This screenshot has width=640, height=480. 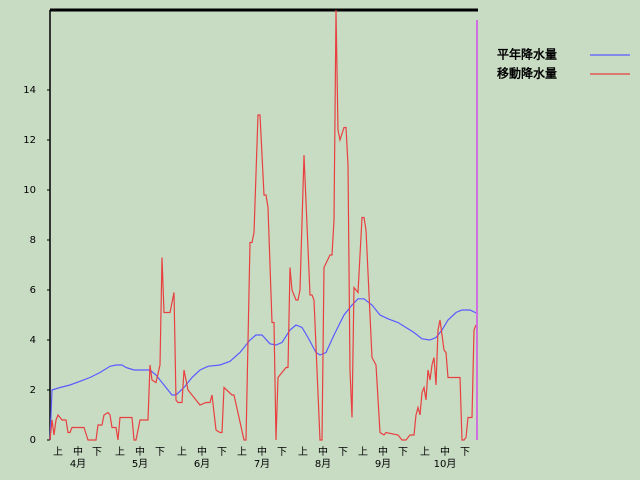 What do you see at coordinates (383, 464) in the screenshot?
I see `month-label: 9月` at bounding box center [383, 464].